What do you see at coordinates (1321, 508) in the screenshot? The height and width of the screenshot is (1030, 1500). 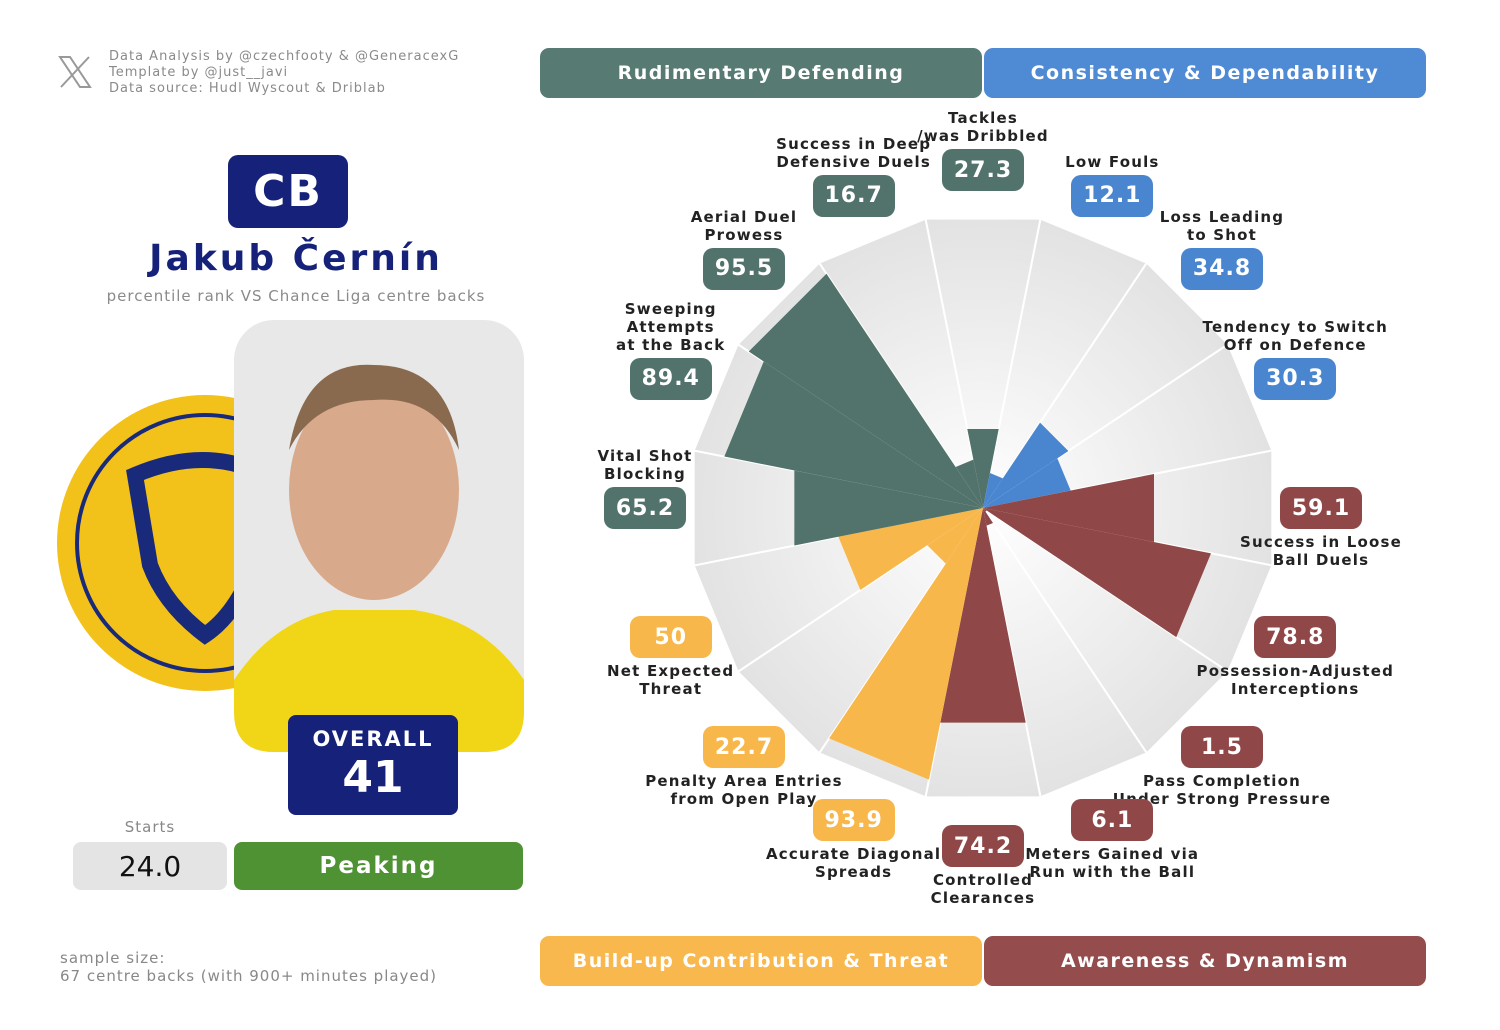 I see `value-label: 59.1` at bounding box center [1321, 508].